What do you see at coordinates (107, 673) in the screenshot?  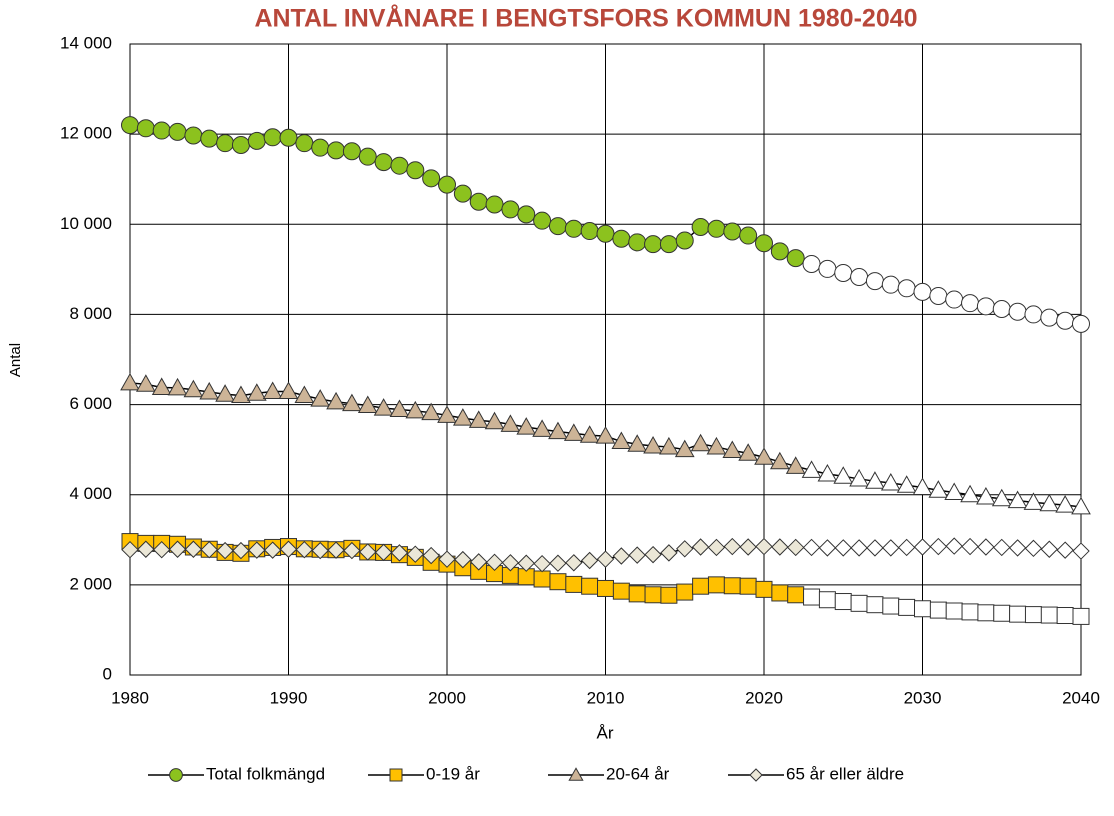 I see `y-tick-label: 0` at bounding box center [107, 673].